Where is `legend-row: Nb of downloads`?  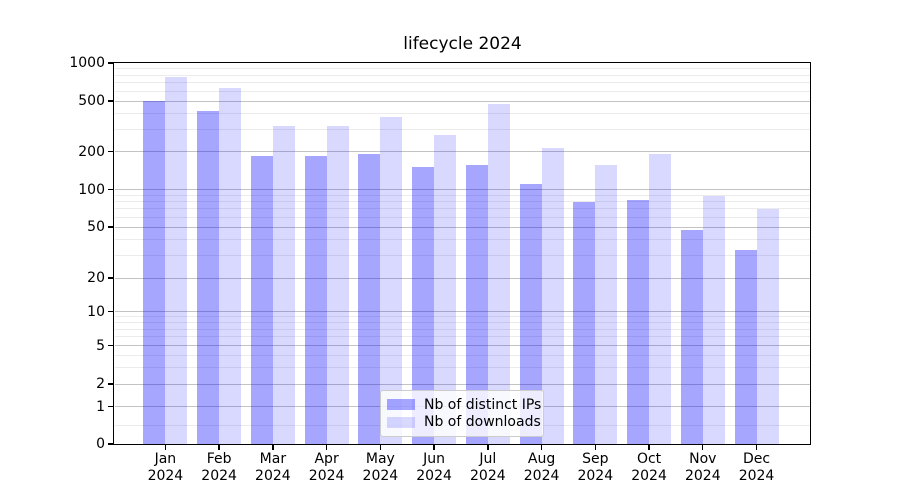 legend-row: Nb of downloads is located at coordinates (464, 422).